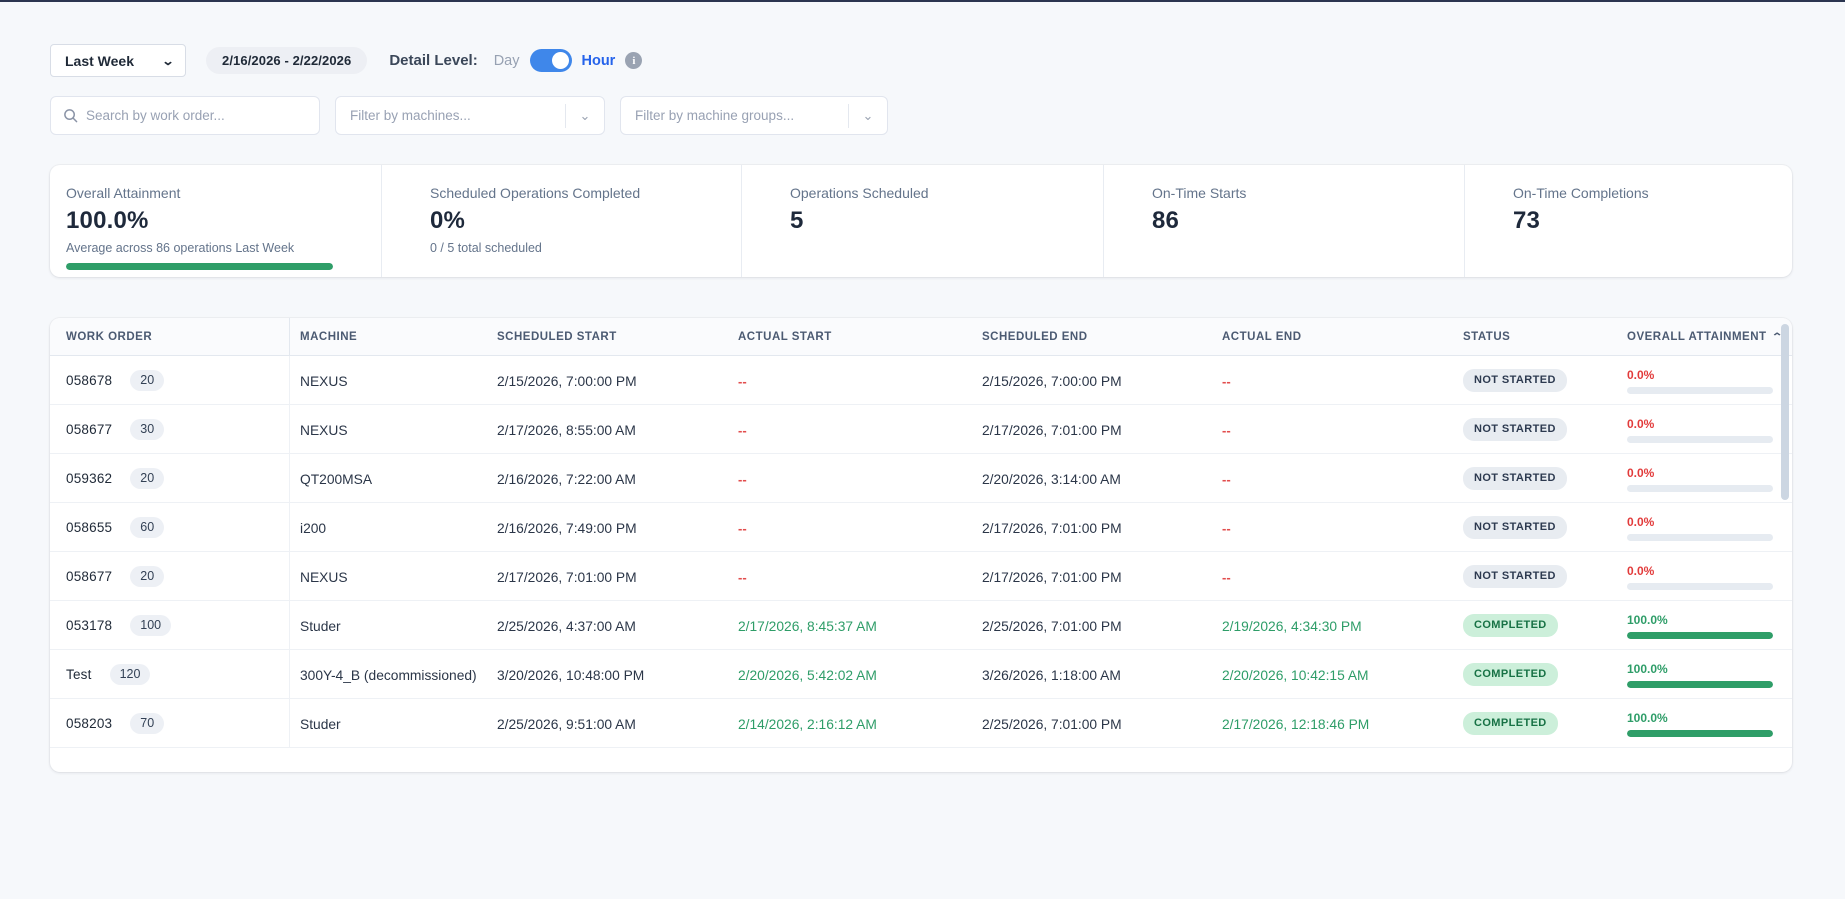 The height and width of the screenshot is (899, 1845). Describe the element at coordinates (506, 60) in the screenshot. I see `detail-level-day-option: Day` at that location.